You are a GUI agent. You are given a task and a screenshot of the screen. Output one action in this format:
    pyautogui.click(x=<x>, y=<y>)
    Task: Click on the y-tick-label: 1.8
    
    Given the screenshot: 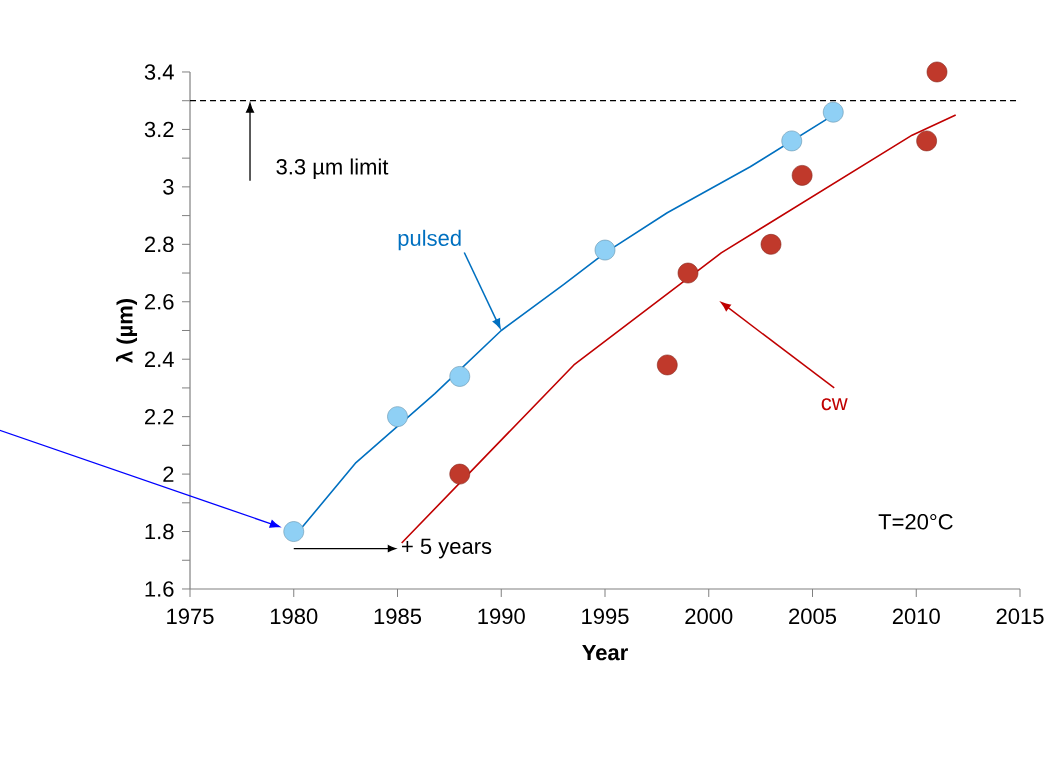 What is the action you would take?
    pyautogui.click(x=159, y=531)
    